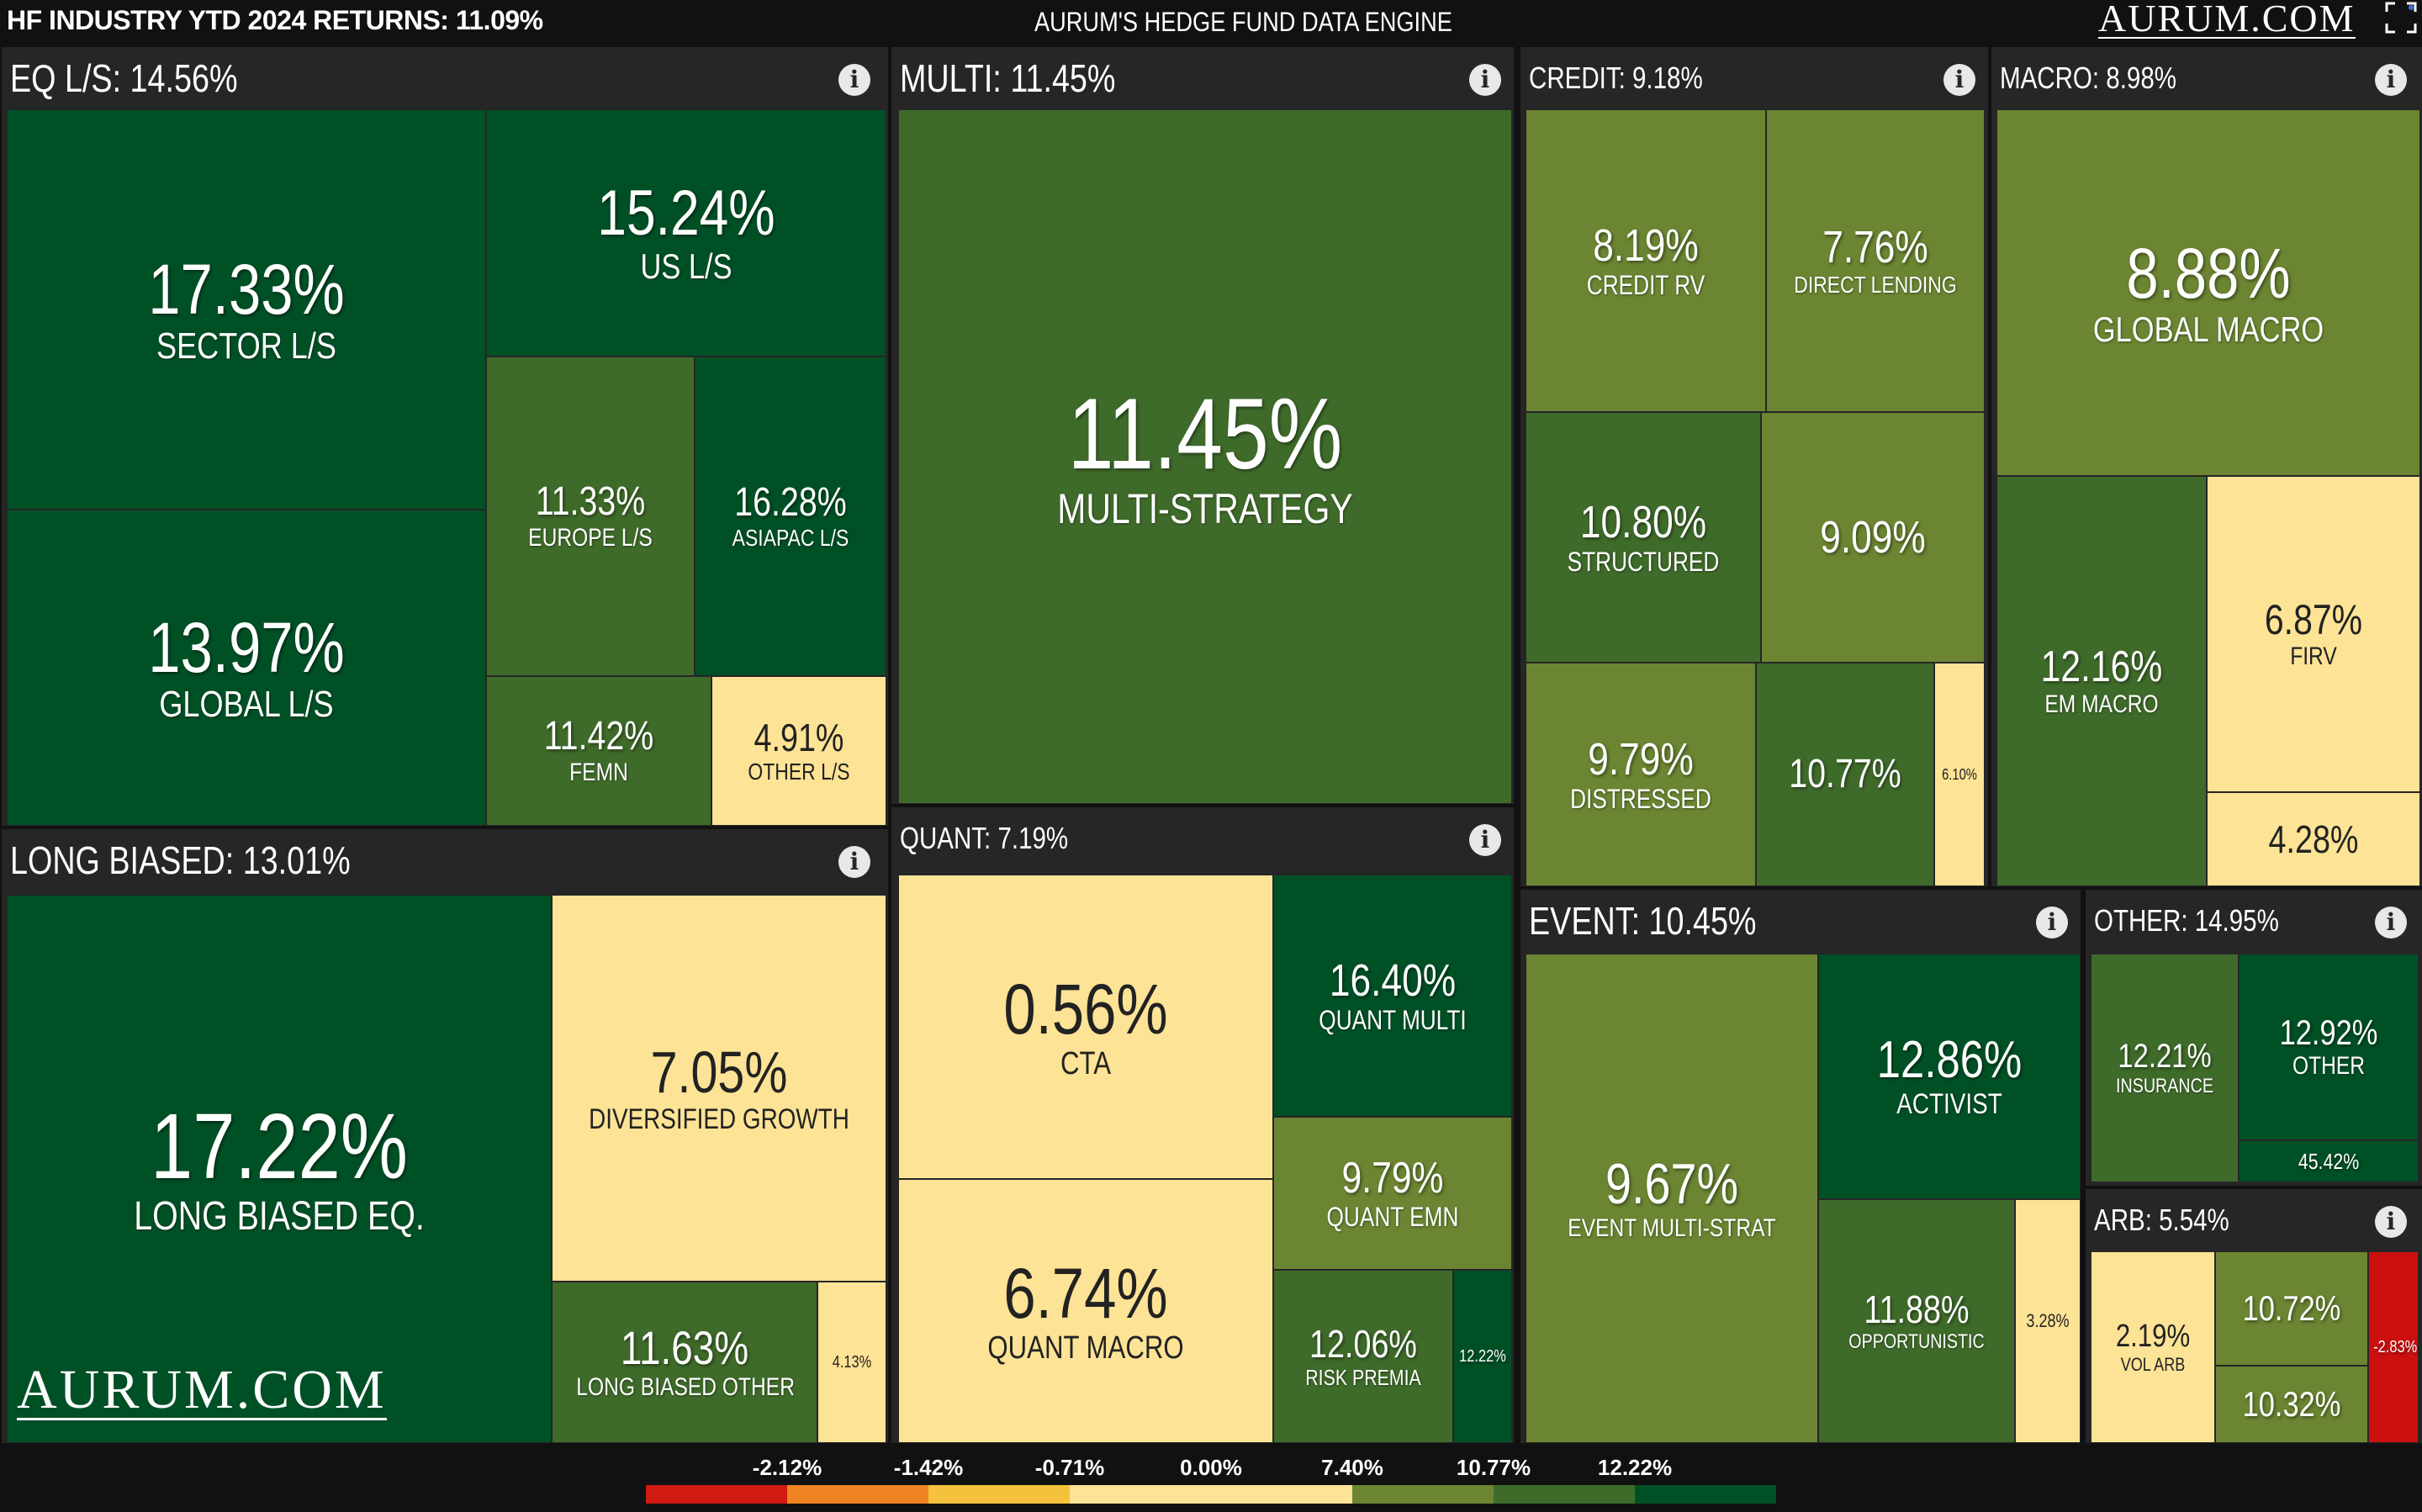 Image resolution: width=2422 pixels, height=1512 pixels. I want to click on sector-title: EQ L/S: 14.56%, so click(124, 78).